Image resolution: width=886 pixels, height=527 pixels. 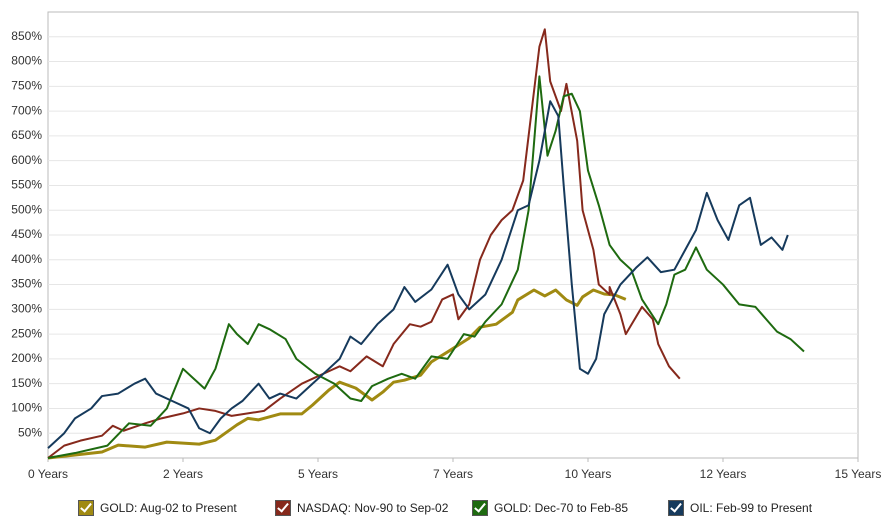 I want to click on y-tick-label: 350%, so click(x=26, y=284).